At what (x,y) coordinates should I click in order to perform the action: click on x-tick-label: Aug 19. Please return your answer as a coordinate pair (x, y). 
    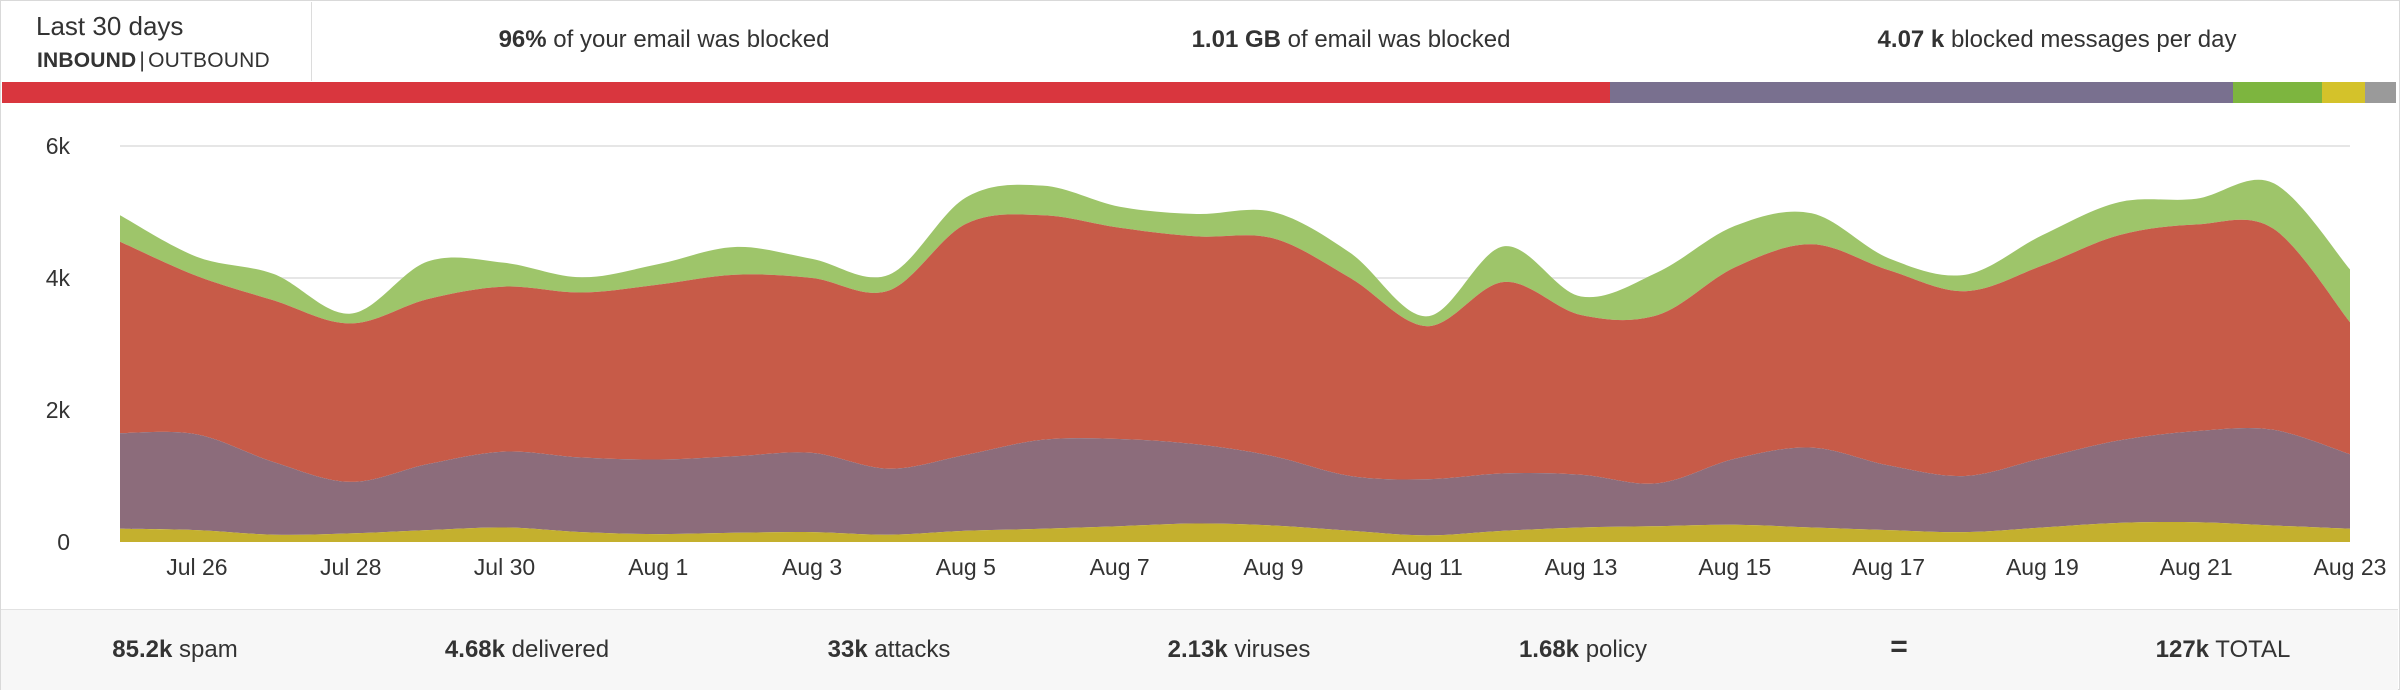
    Looking at the image, I should click on (2042, 567).